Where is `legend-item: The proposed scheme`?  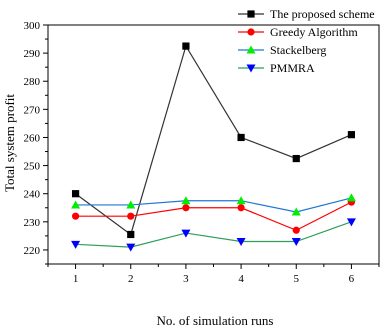 legend-item: The proposed scheme is located at coordinates (306, 14).